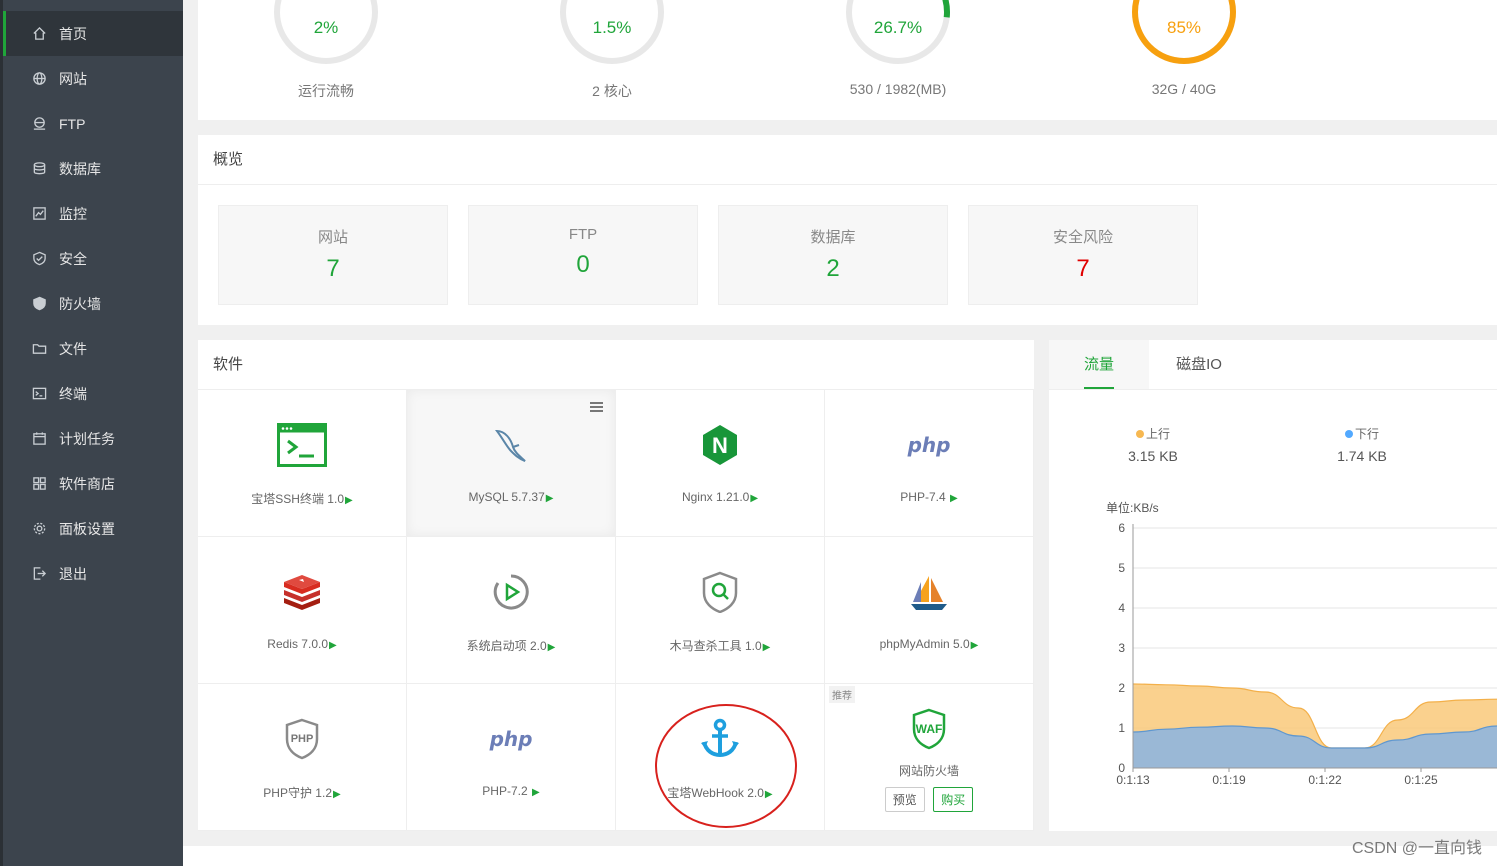 The image size is (1497, 866). Describe the element at coordinates (93, 123) in the screenshot. I see `sidebar-item: FTP` at that location.